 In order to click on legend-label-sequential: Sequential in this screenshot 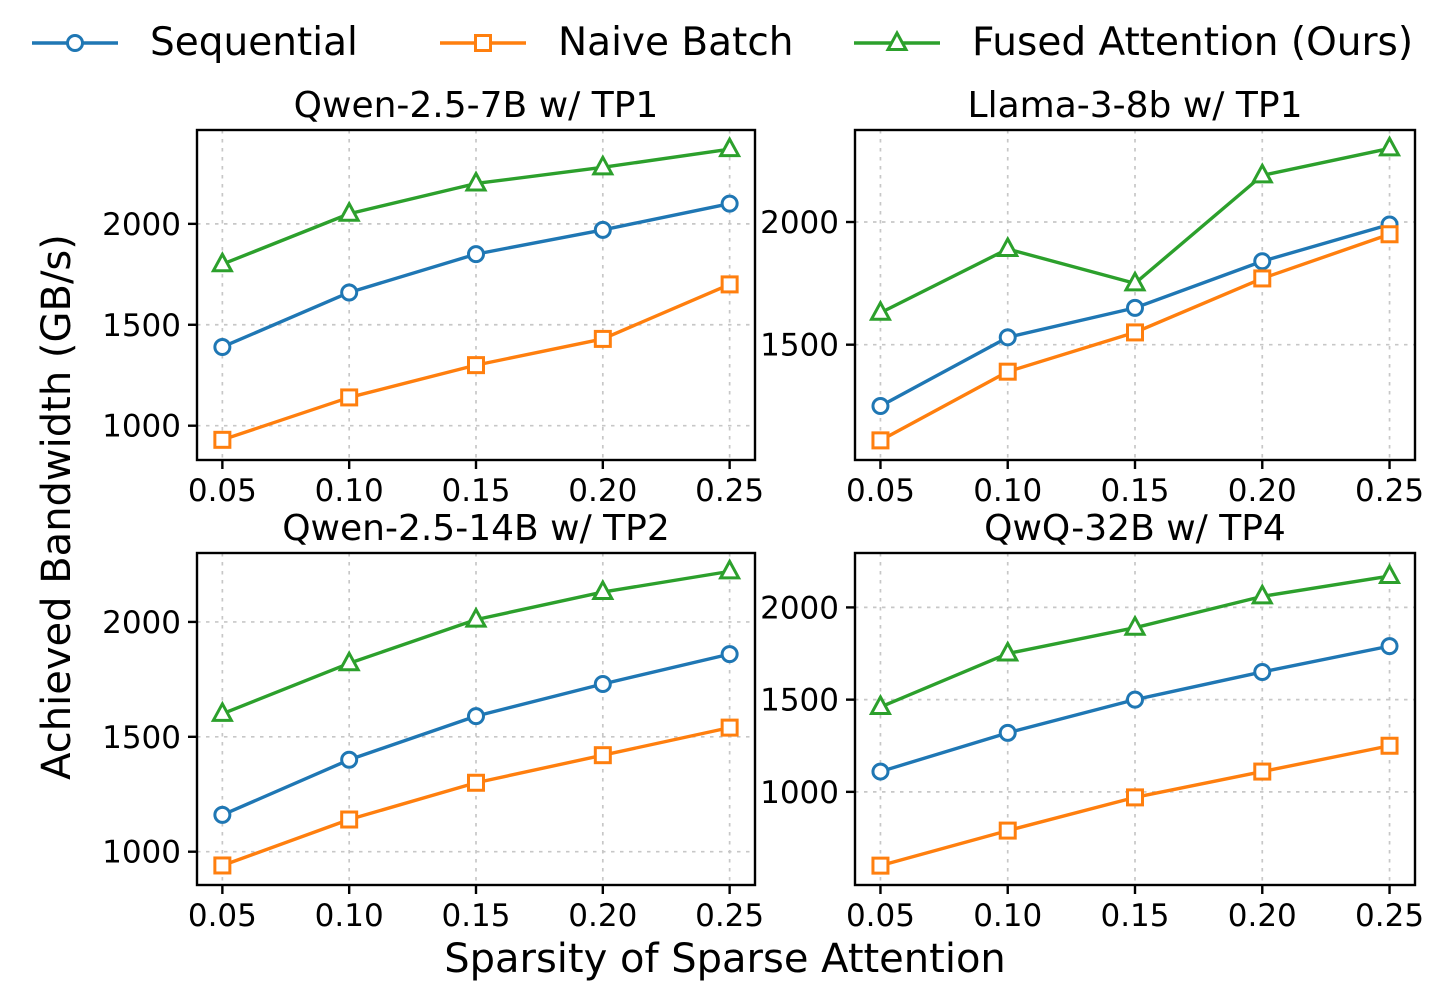, I will do `click(254, 42)`.